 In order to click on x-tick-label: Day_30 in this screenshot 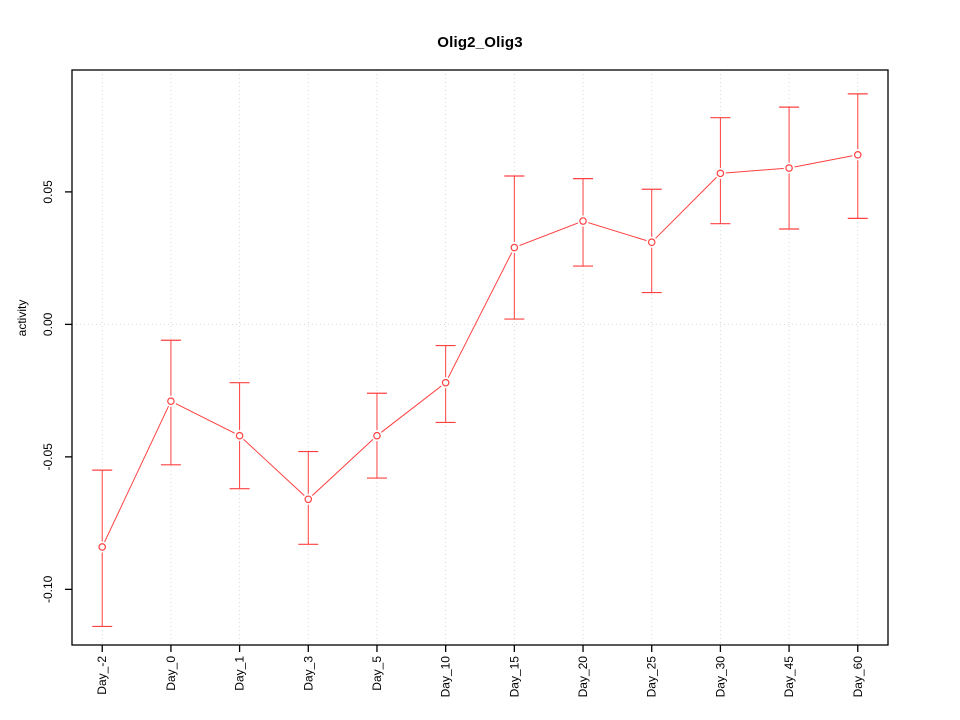, I will do `click(720, 677)`.